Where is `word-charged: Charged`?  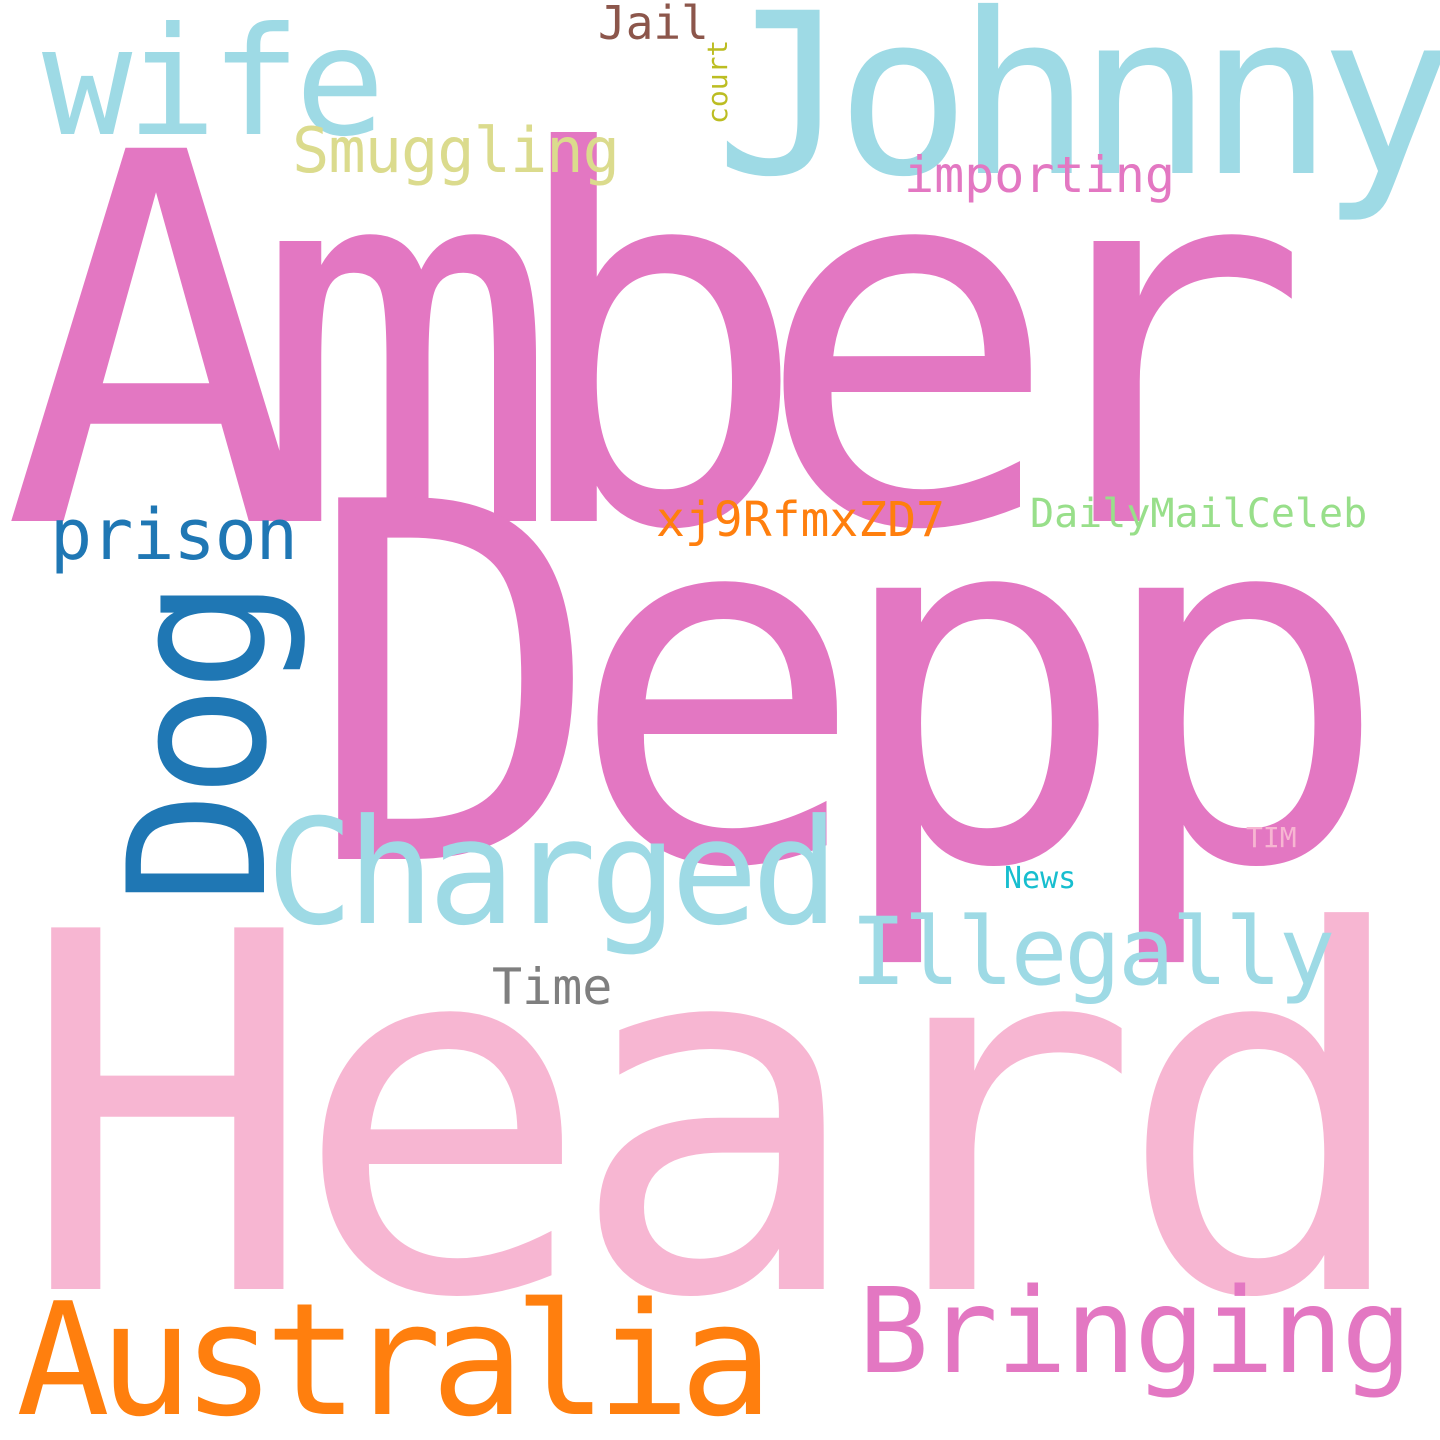
word-charged: Charged is located at coordinates (552, 873).